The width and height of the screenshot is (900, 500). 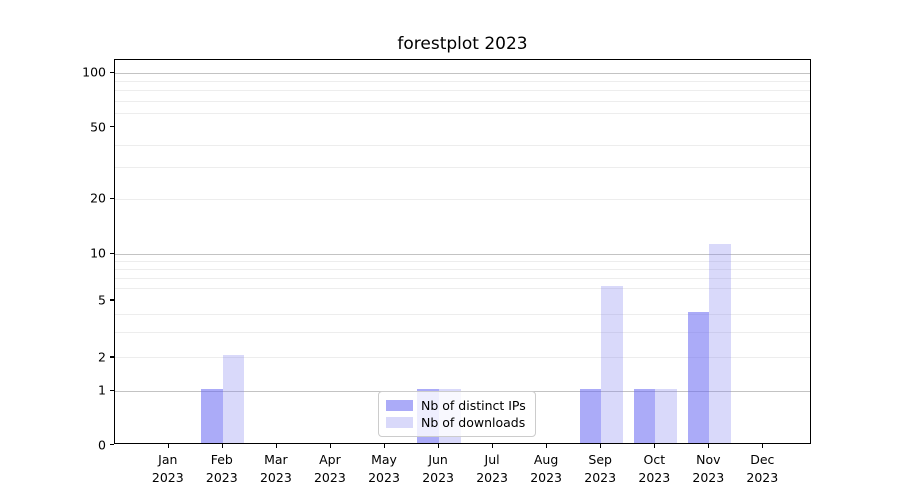 I want to click on x-tick-label: Oct 2023, so click(x=654, y=469).